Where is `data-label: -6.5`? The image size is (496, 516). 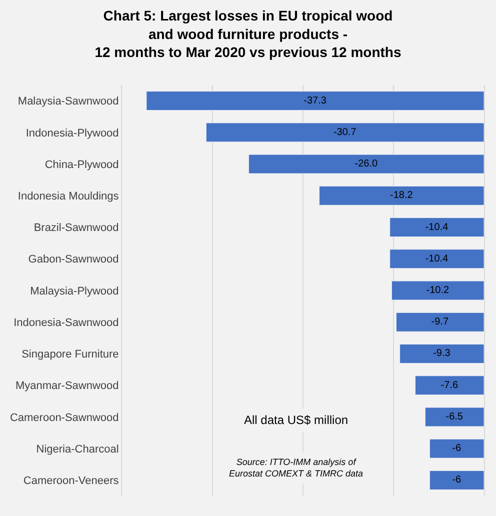
data-label: -6.5 is located at coordinates (455, 416).